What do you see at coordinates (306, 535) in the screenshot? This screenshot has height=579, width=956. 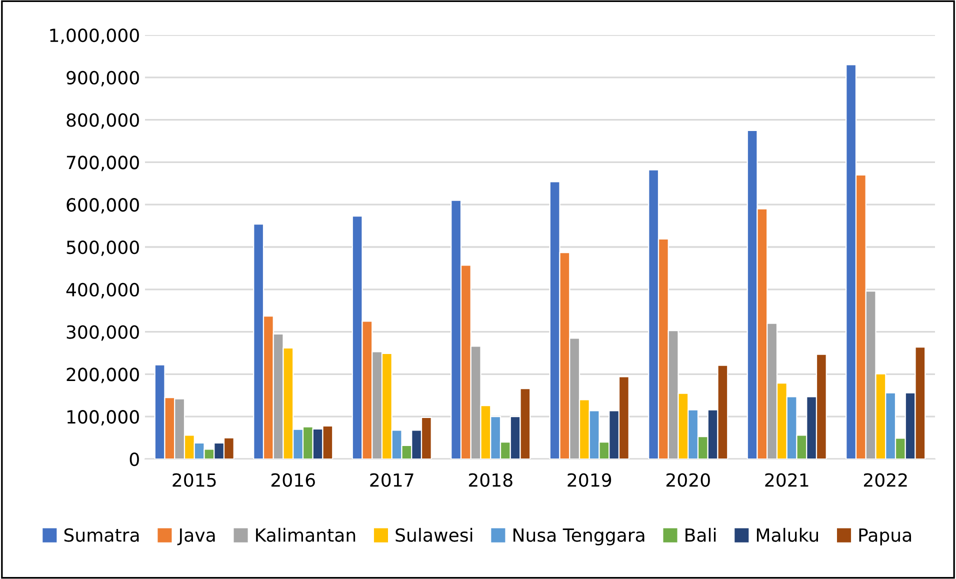 I see `legend-label: Kalimantan` at bounding box center [306, 535].